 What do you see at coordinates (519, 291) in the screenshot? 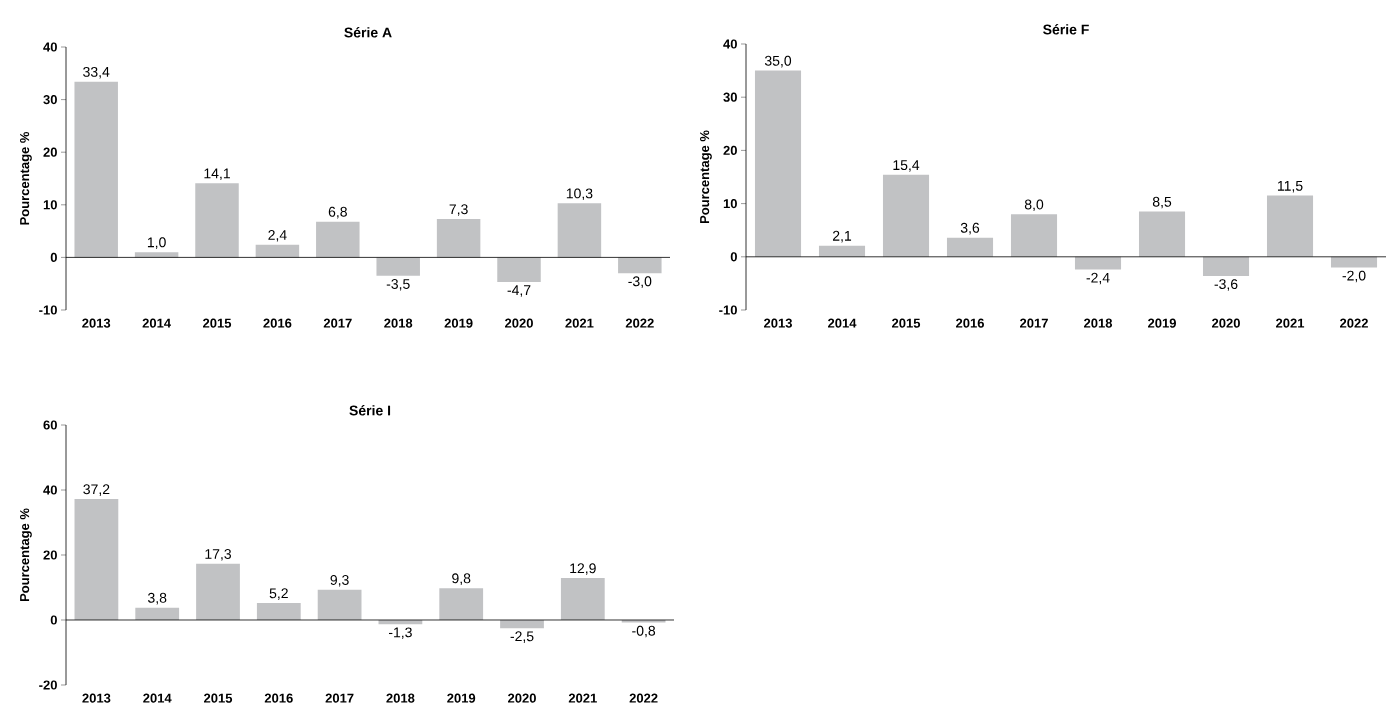
I see `data-label: -4,7` at bounding box center [519, 291].